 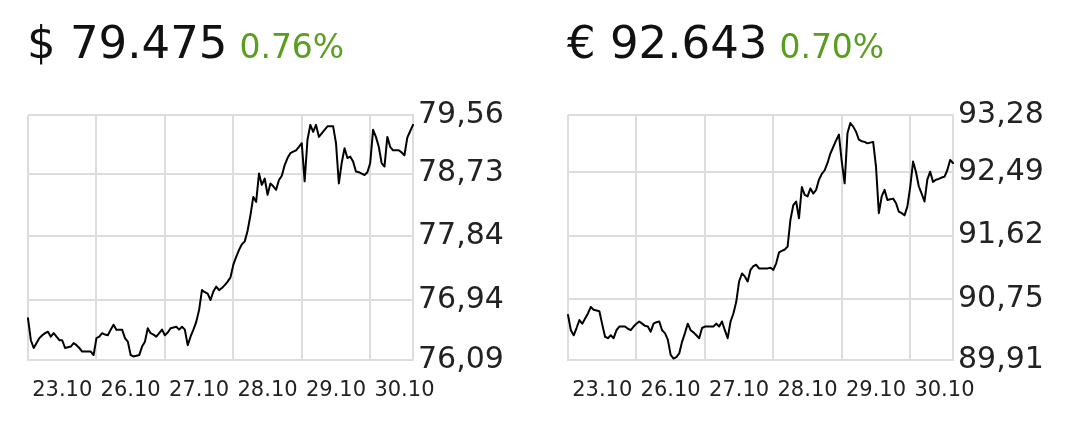 I want to click on y-tick-label: 77,84, so click(x=461, y=234).